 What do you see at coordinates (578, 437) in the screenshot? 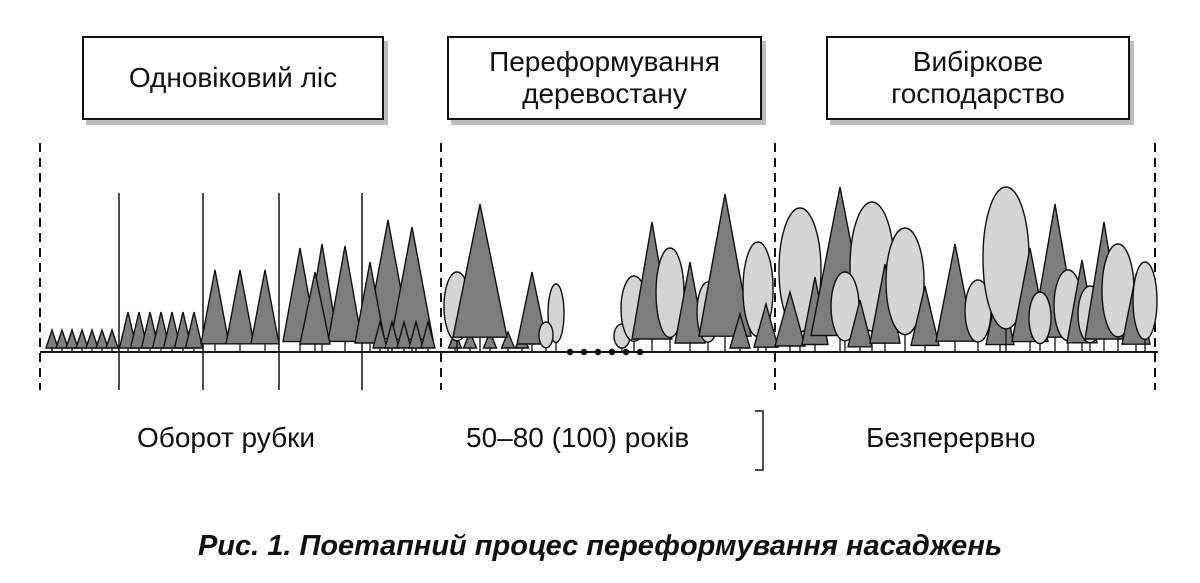
I see `period-label-years: 50–80 (100) років` at bounding box center [578, 437].